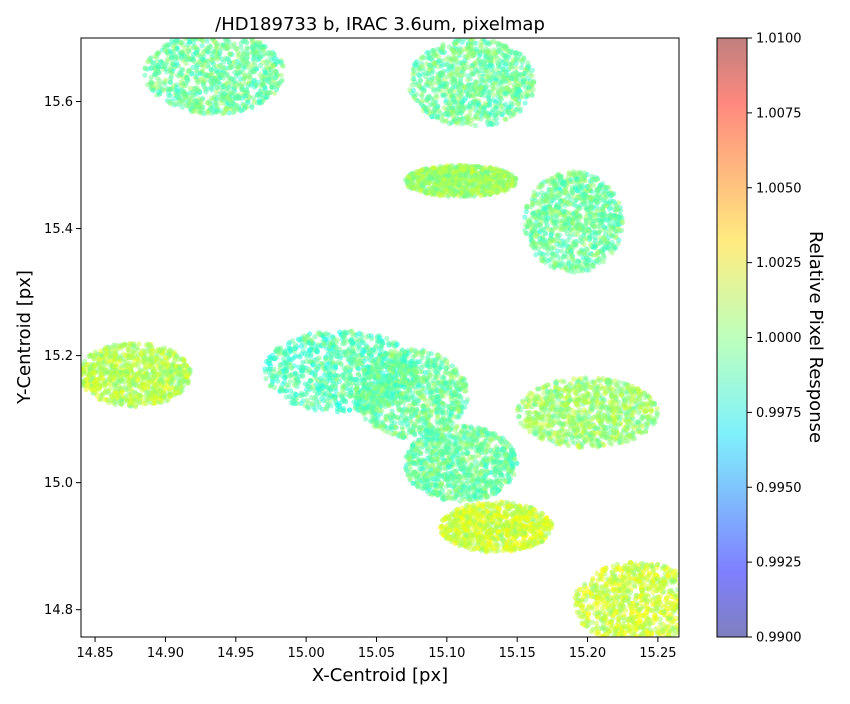  Describe the element at coordinates (472, 83) in the screenshot. I see `point-cluster` at that location.